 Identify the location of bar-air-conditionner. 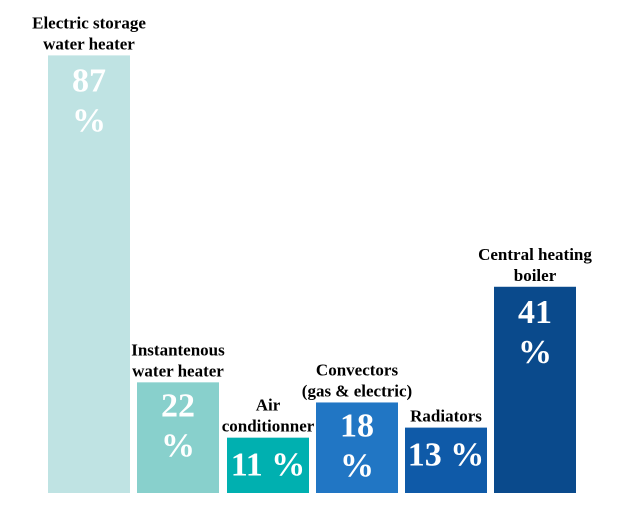
(268, 465).